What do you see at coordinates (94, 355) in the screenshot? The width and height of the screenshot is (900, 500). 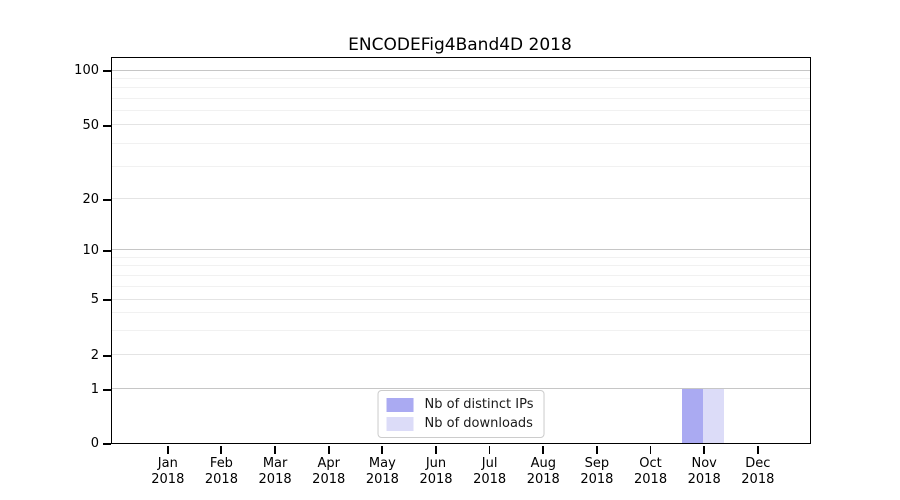 I see `y-tick-label-2: 2` at bounding box center [94, 355].